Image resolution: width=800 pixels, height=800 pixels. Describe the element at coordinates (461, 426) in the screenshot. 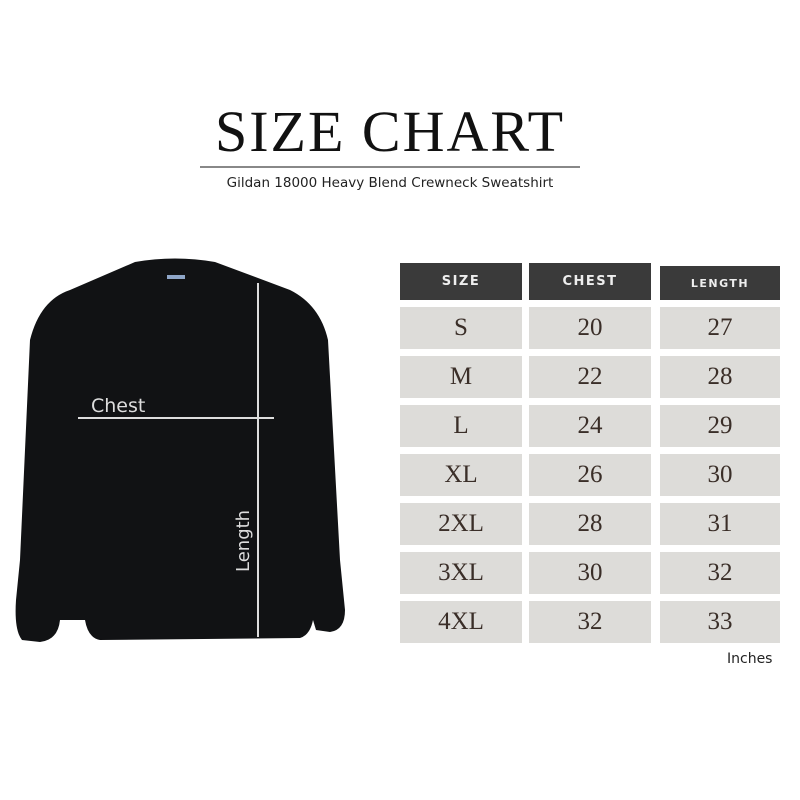

I see `table-cell: L` at that location.